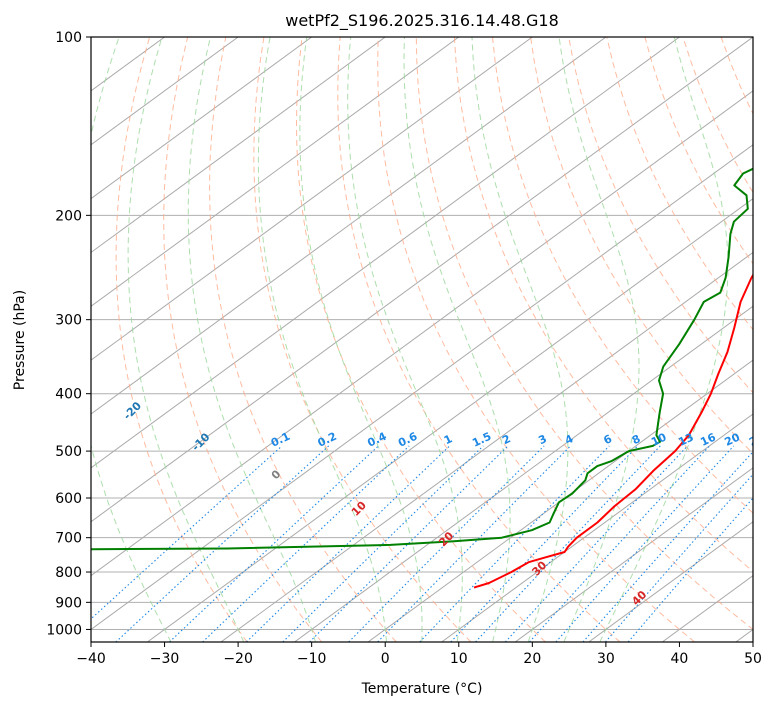 Image resolution: width=775 pixels, height=713 pixels. Describe the element at coordinates (68, 539) in the screenshot. I see `y-tick-label: 700` at that location.